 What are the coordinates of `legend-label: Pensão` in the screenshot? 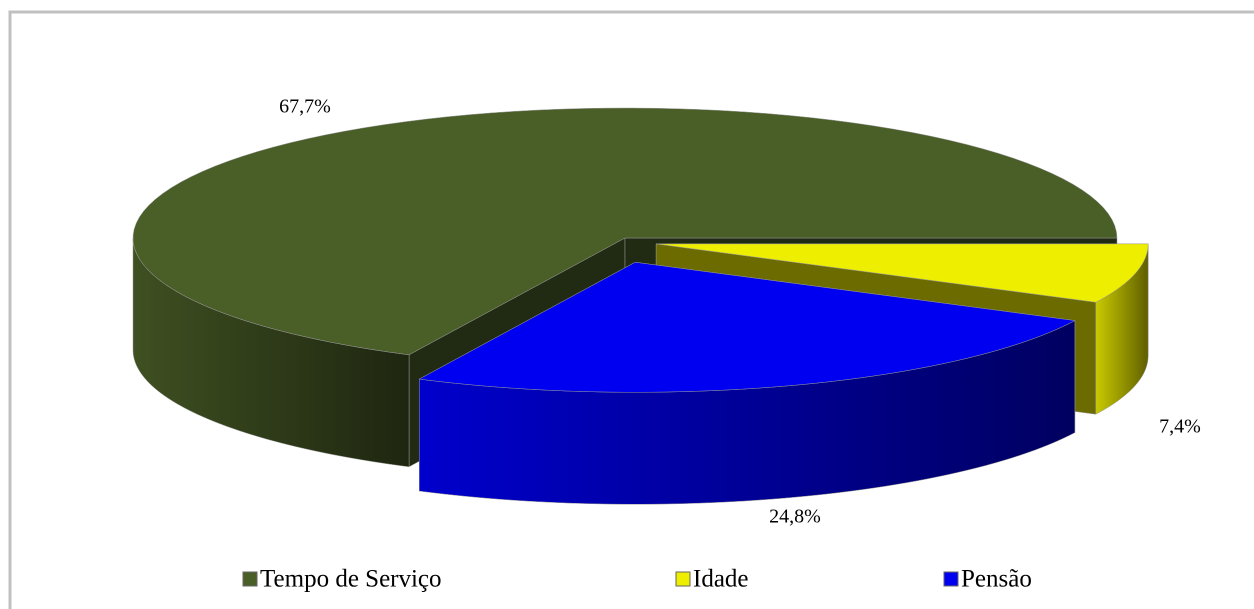 It's located at (996, 579).